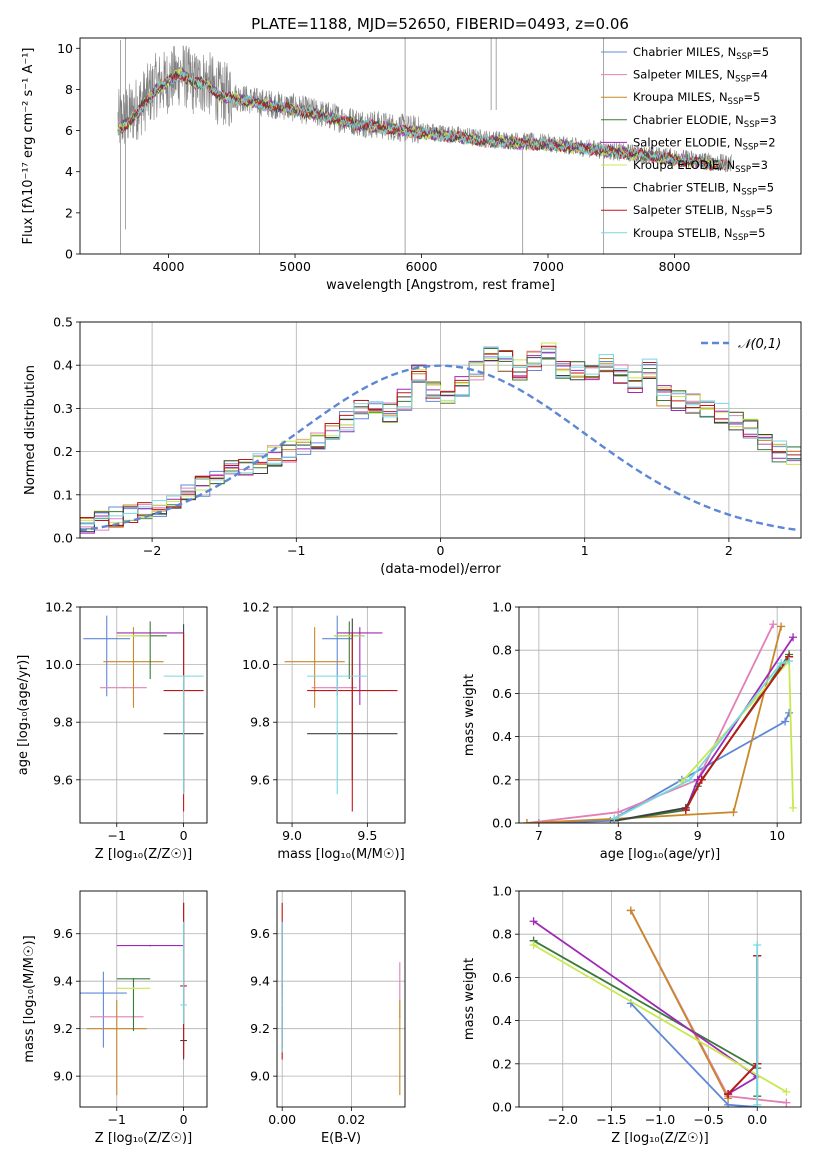 The image size is (819, 1170). I want to click on legend-entry: Kroupa MILES, NSSP=5, so click(696, 98).